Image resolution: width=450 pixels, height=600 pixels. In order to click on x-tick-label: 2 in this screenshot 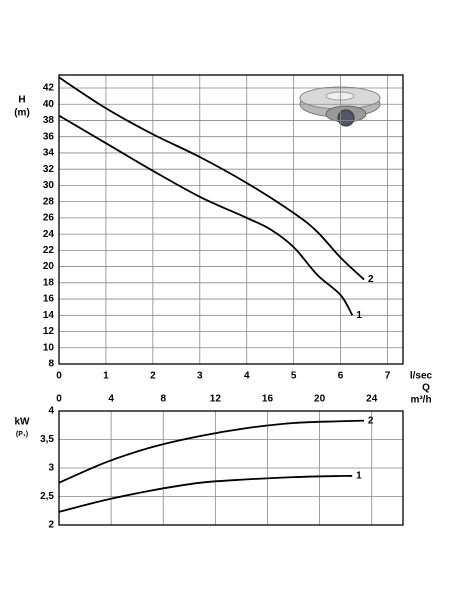, I will do `click(153, 376)`.